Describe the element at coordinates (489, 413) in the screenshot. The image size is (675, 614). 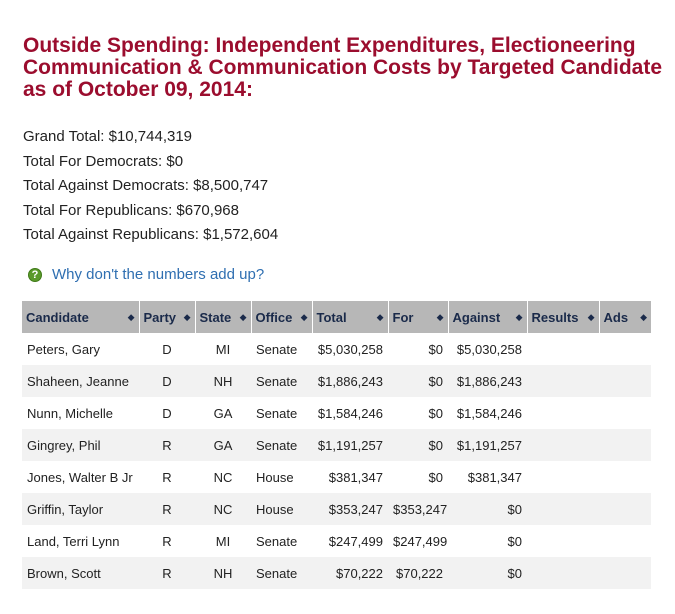
I see `cell-against: $1,584,246` at that location.